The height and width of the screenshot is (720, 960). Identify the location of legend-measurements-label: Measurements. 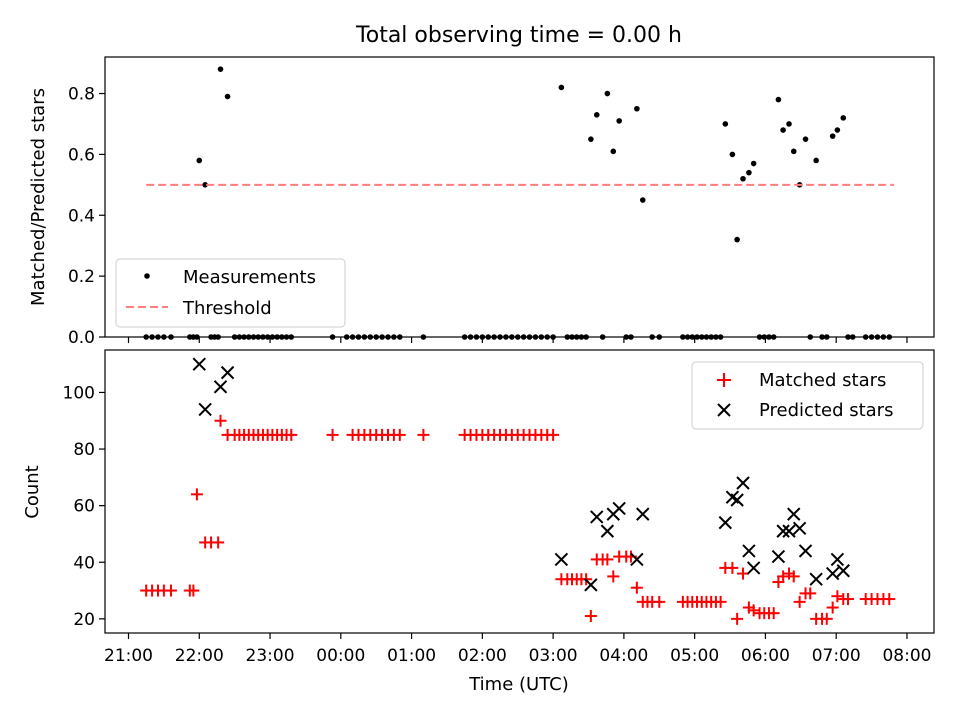
(249, 277).